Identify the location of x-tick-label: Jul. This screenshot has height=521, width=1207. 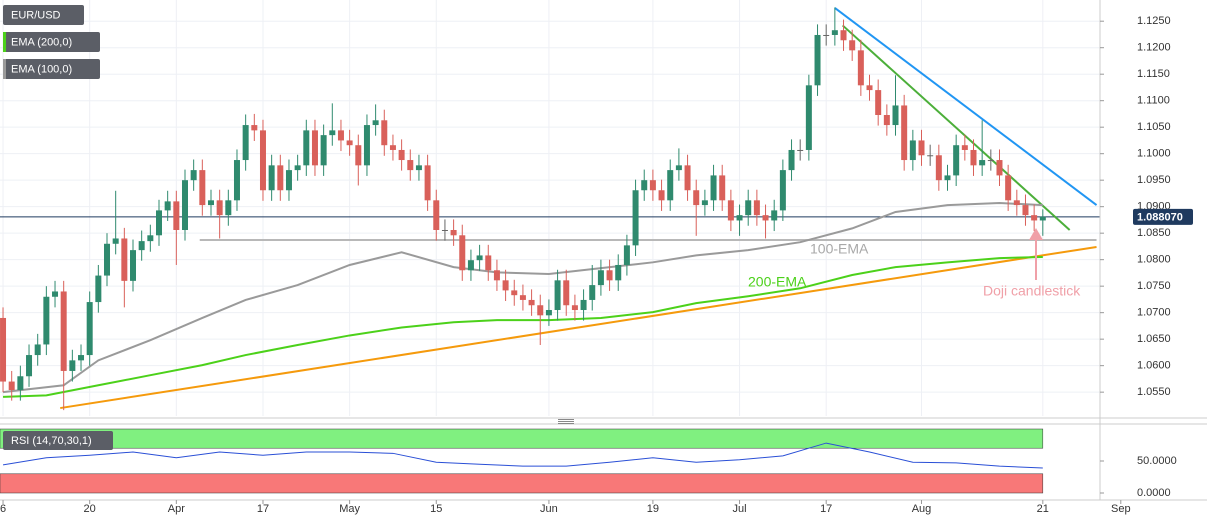
(740, 509).